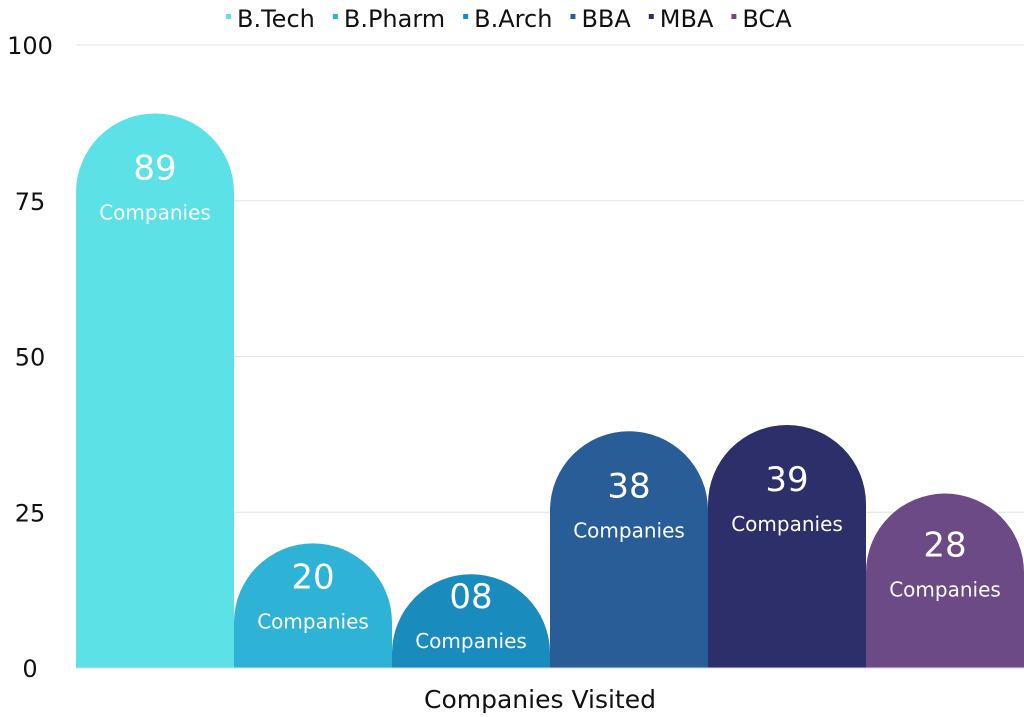 The image size is (1024, 717). I want to click on legend-label: B.Arch, so click(513, 19).